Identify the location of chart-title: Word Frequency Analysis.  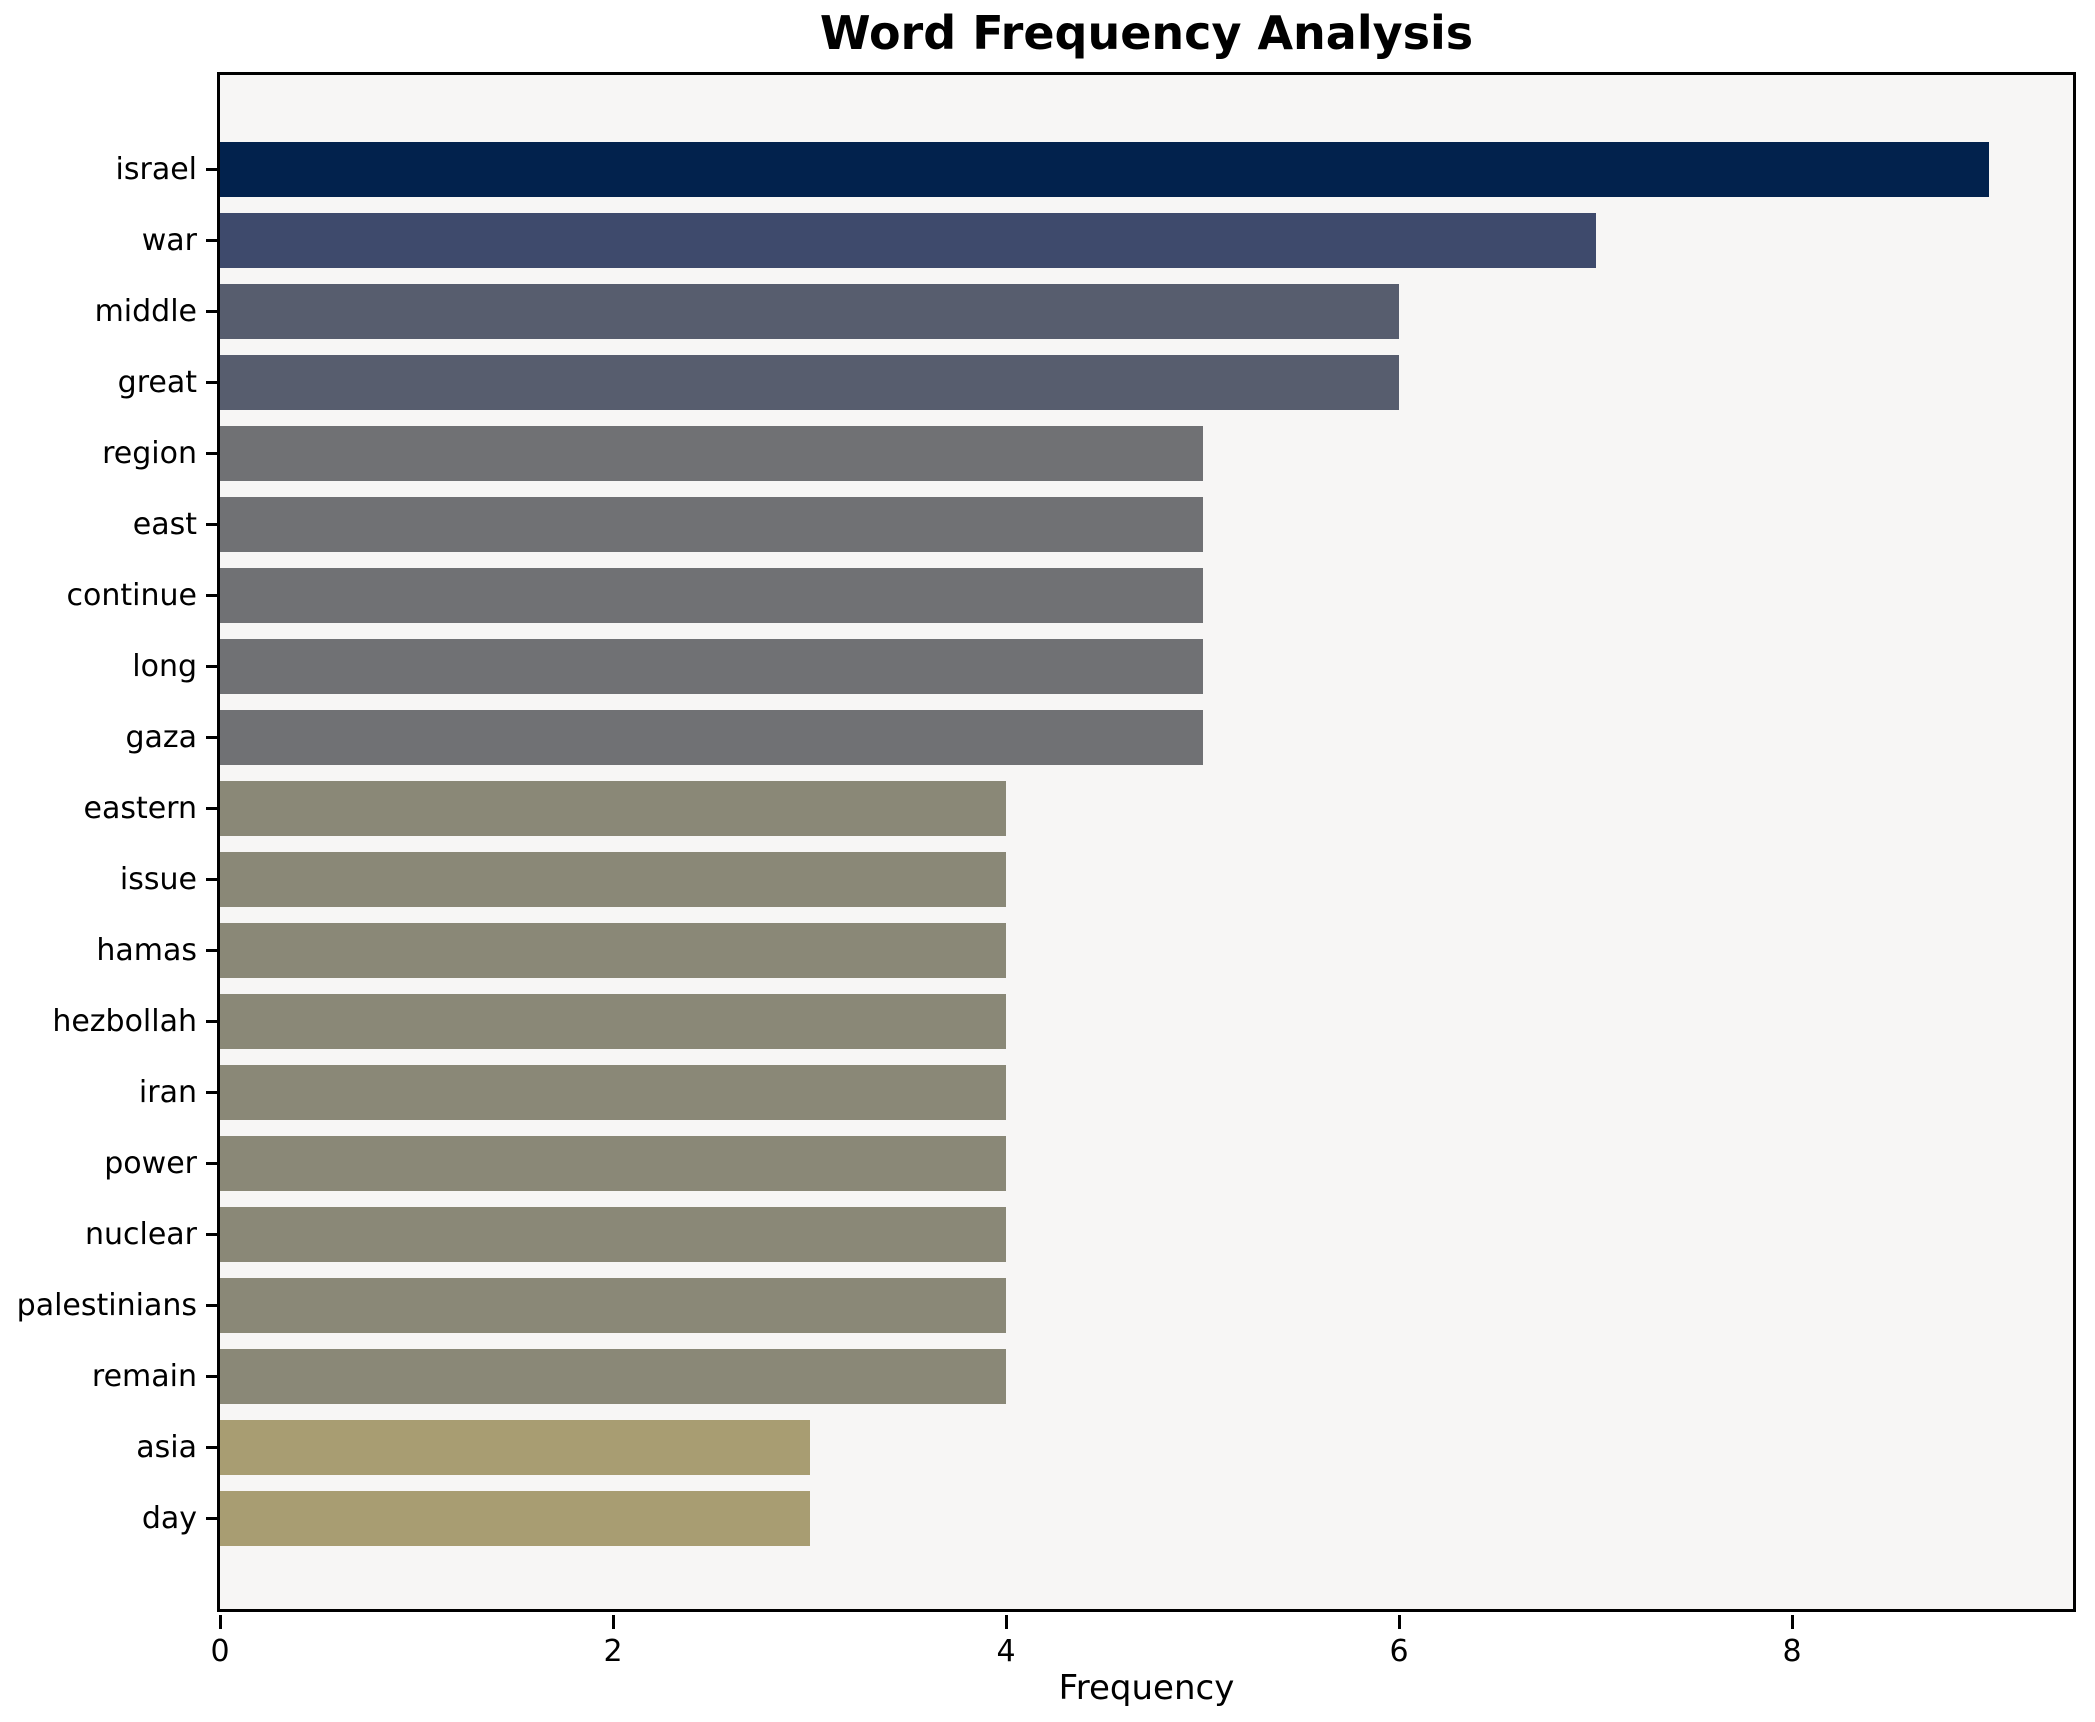
(1146, 33).